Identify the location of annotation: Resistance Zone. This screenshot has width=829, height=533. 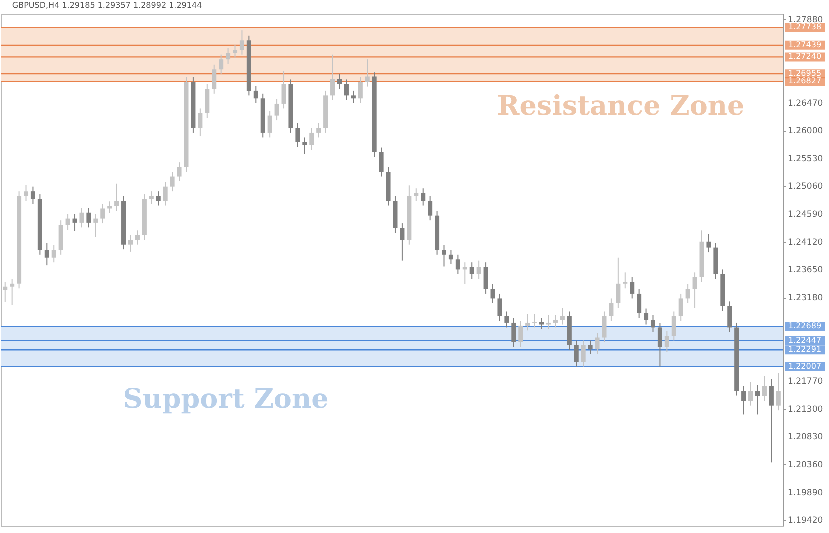
(621, 106).